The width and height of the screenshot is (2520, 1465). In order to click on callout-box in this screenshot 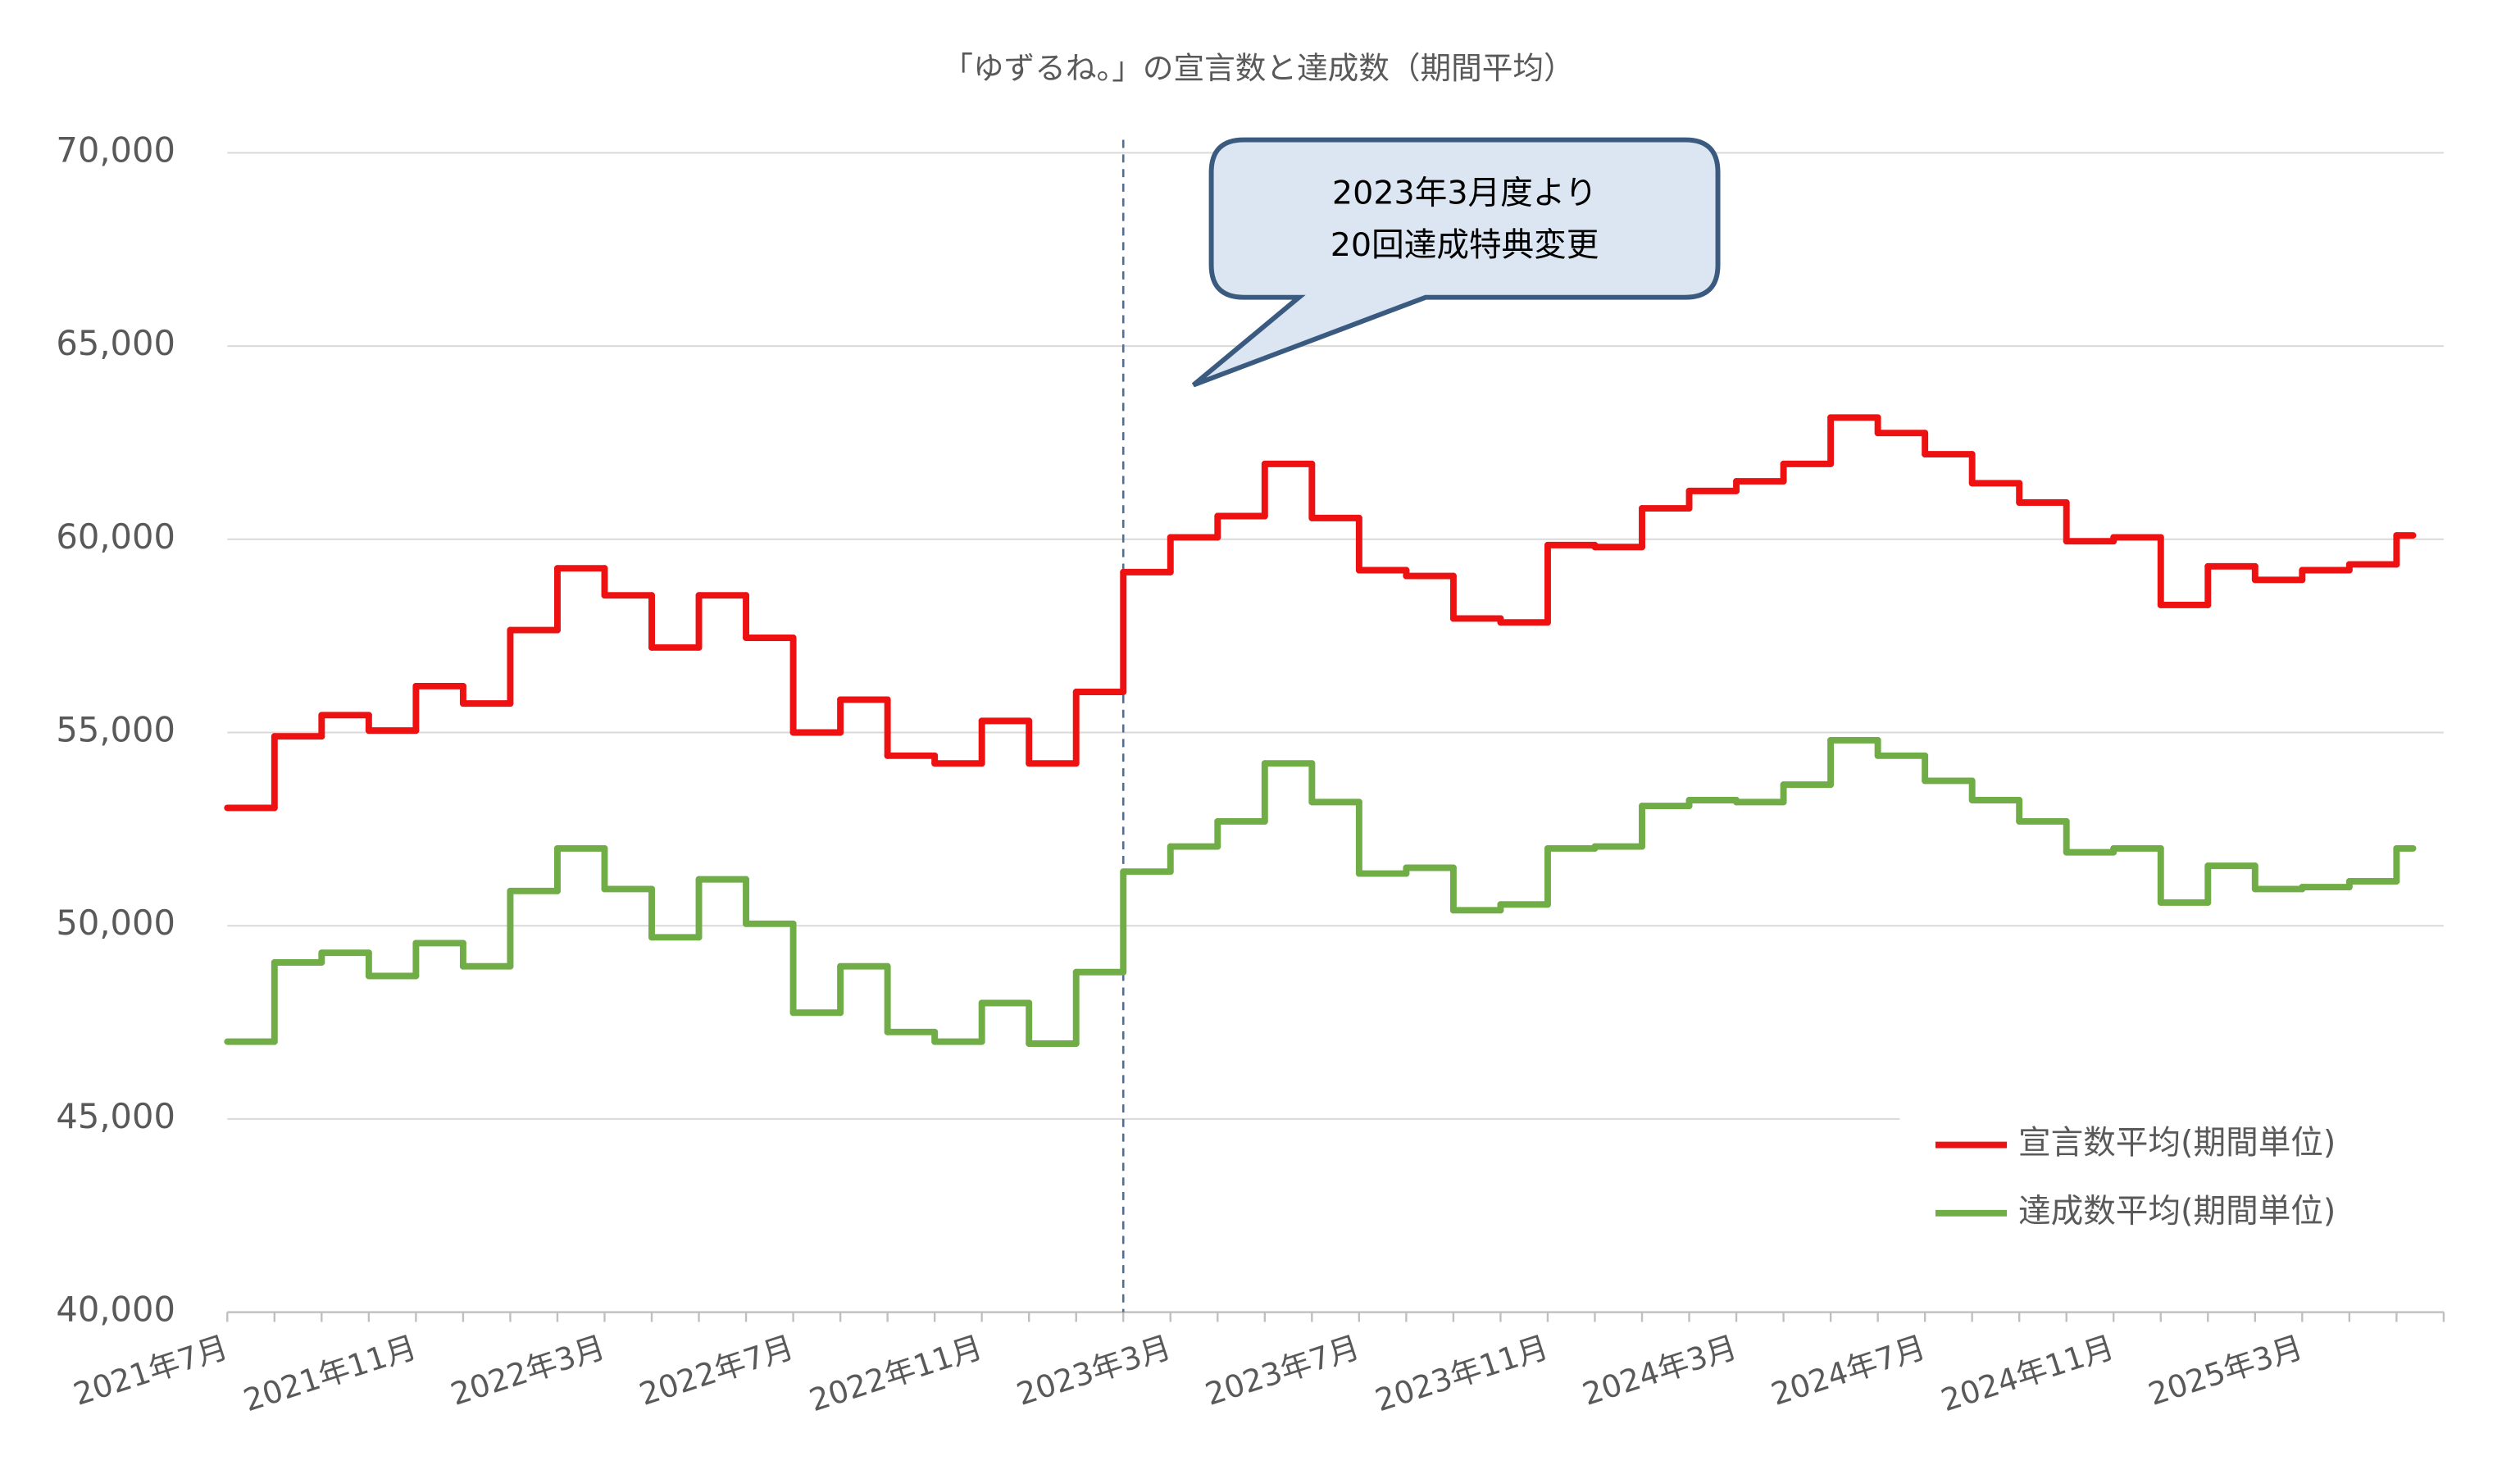, I will do `click(1456, 262)`.